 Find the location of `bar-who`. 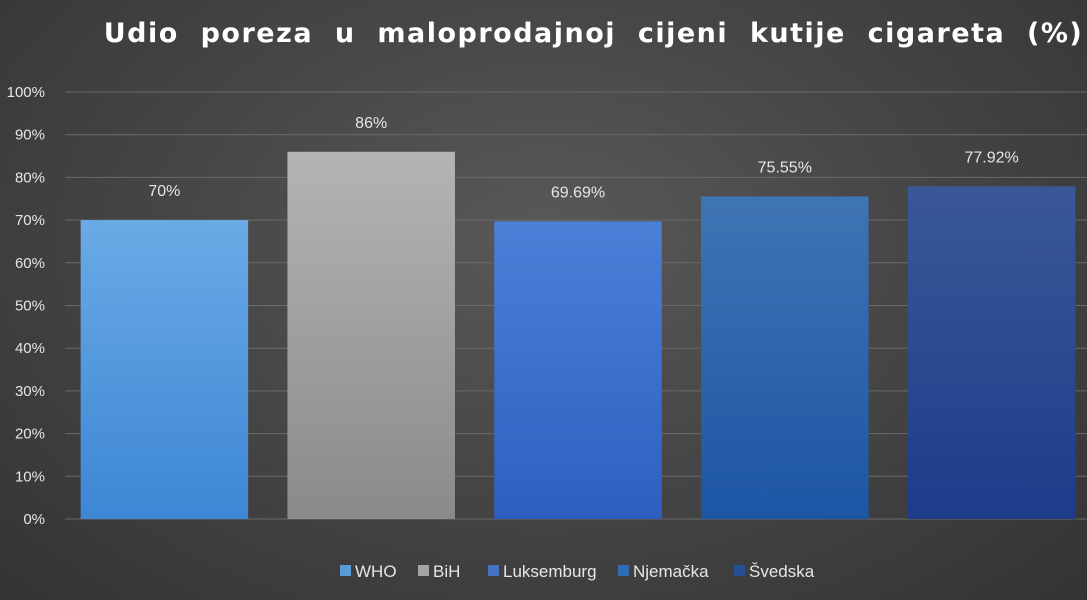

bar-who is located at coordinates (164, 369).